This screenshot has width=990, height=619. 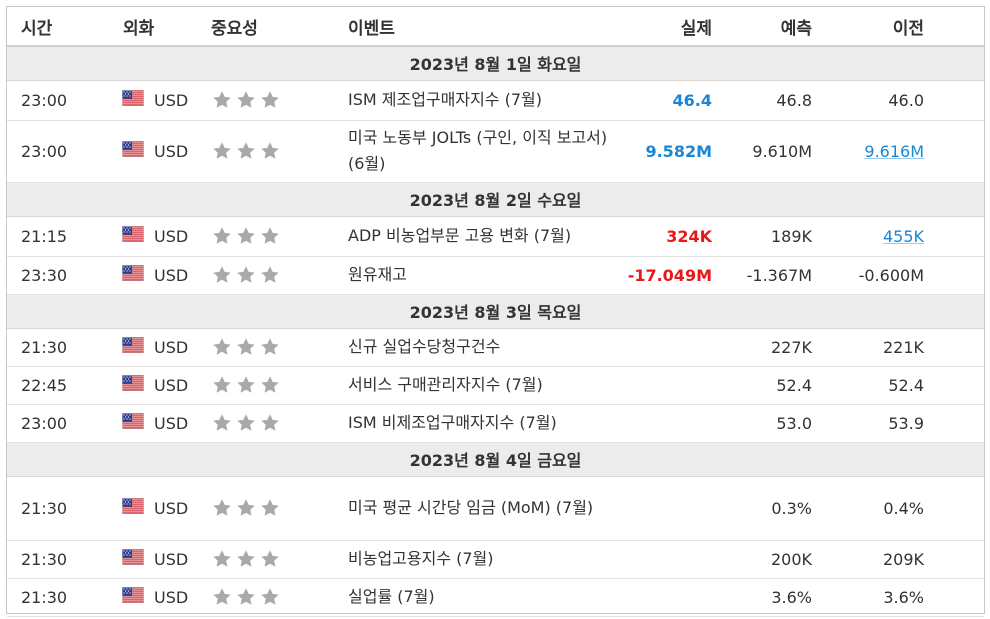 What do you see at coordinates (482, 423) in the screenshot?
I see `event-name: ISM 비제조업구매자지수 (7월)` at bounding box center [482, 423].